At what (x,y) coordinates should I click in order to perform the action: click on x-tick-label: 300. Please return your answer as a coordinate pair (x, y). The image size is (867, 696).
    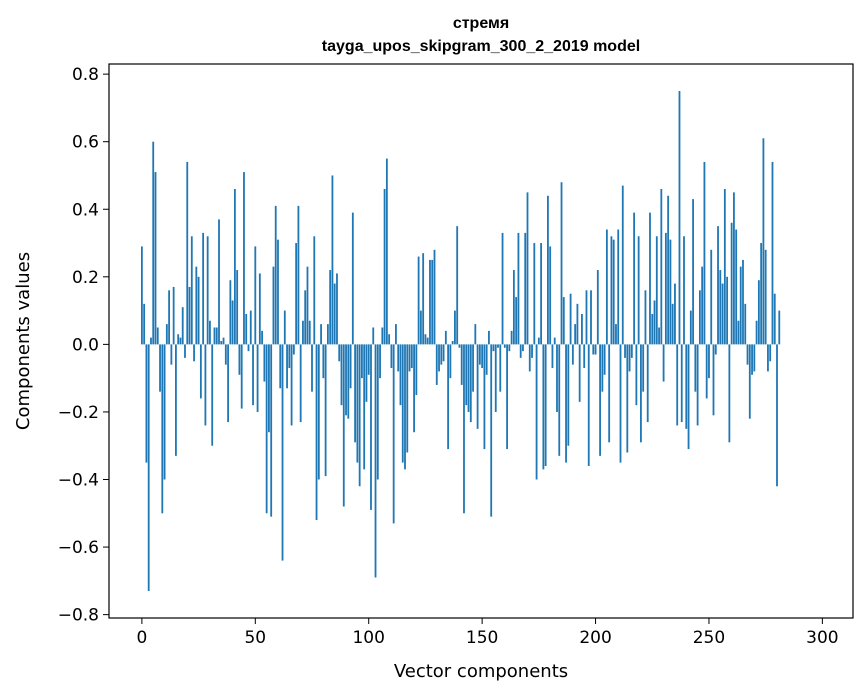
    Looking at the image, I should click on (822, 638).